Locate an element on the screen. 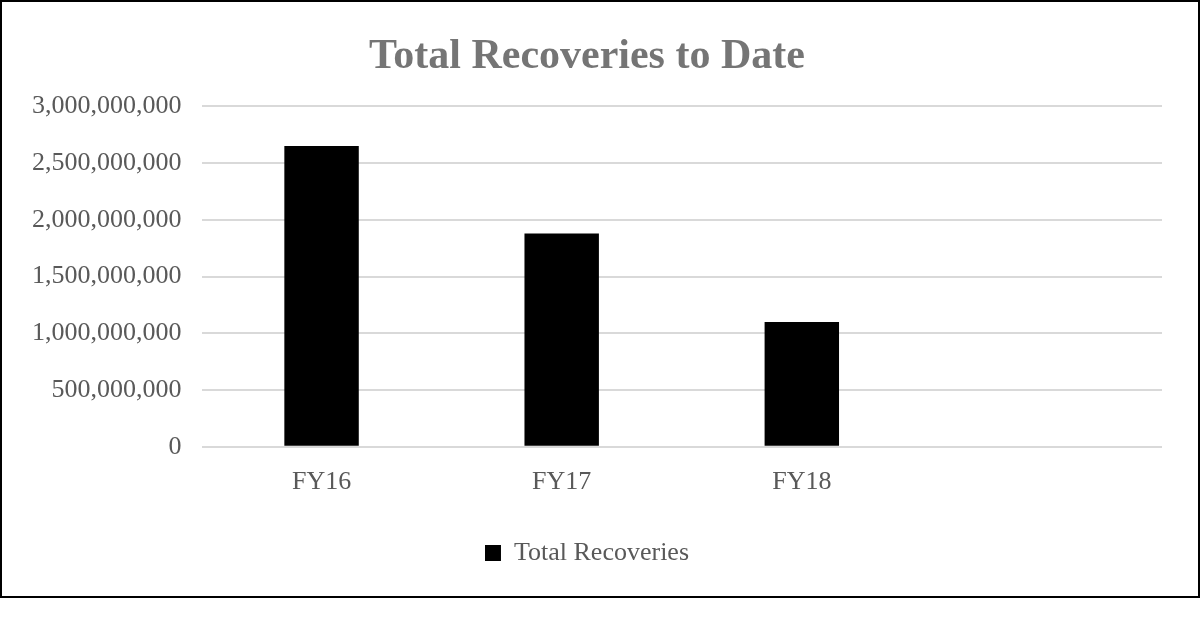 This screenshot has width=1200, height=629. y-tick-label: 3,000,000,000 is located at coordinates (107, 105).